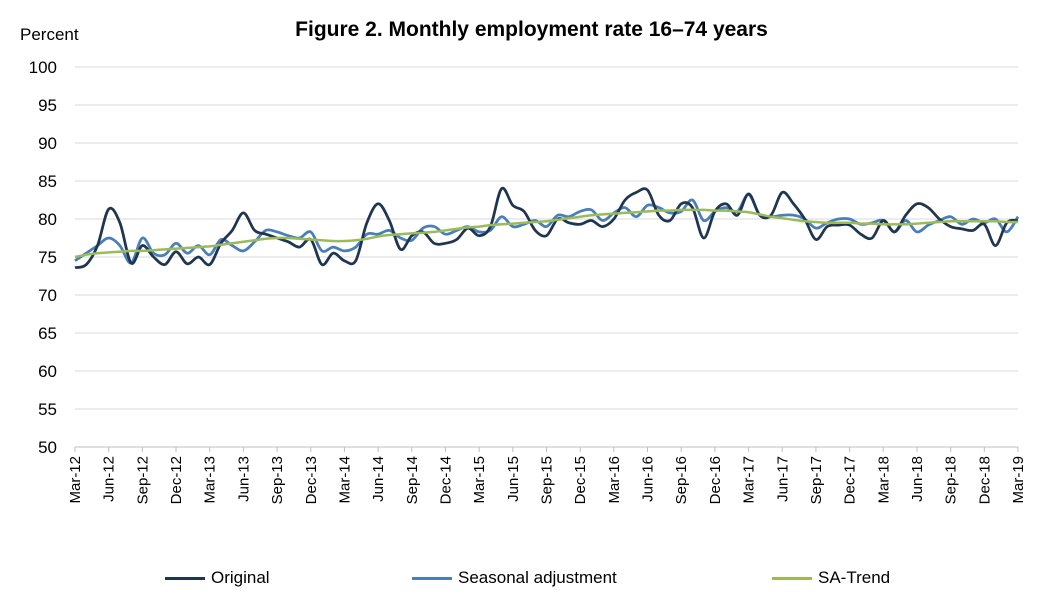  What do you see at coordinates (782, 479) in the screenshot?
I see `x-tick-label: Jun-17` at bounding box center [782, 479].